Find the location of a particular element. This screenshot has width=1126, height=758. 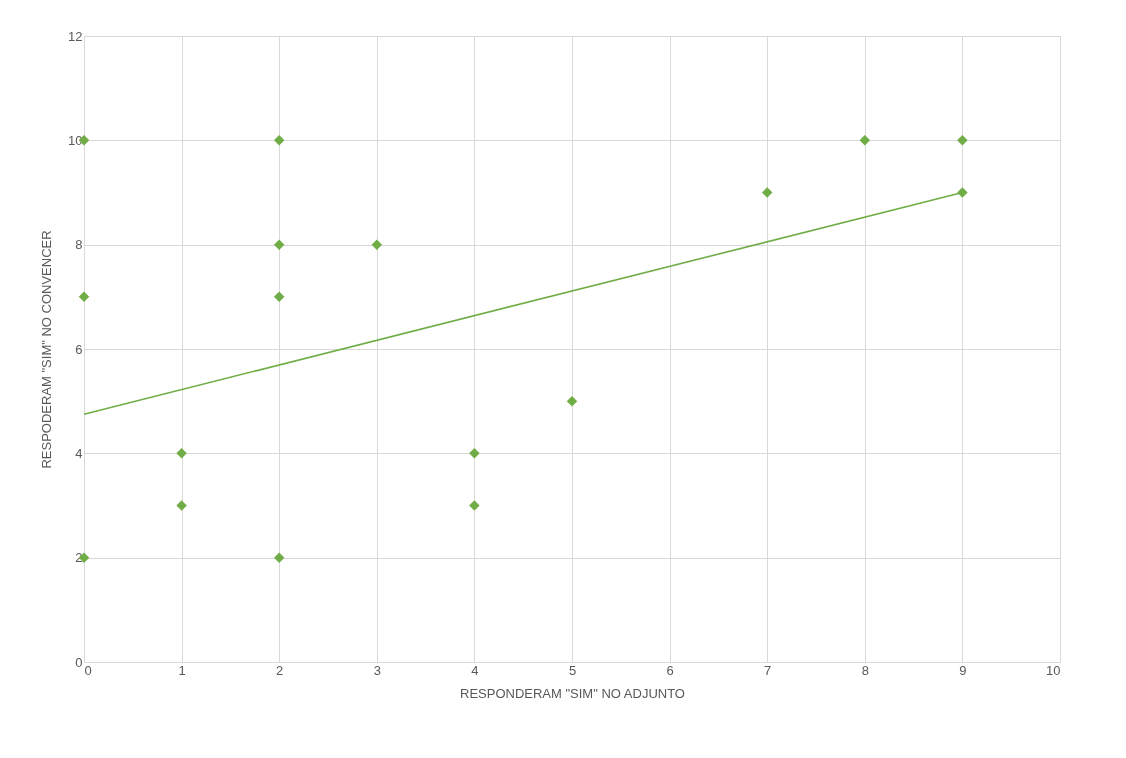

x-tick-label: 7 is located at coordinates (768, 670).